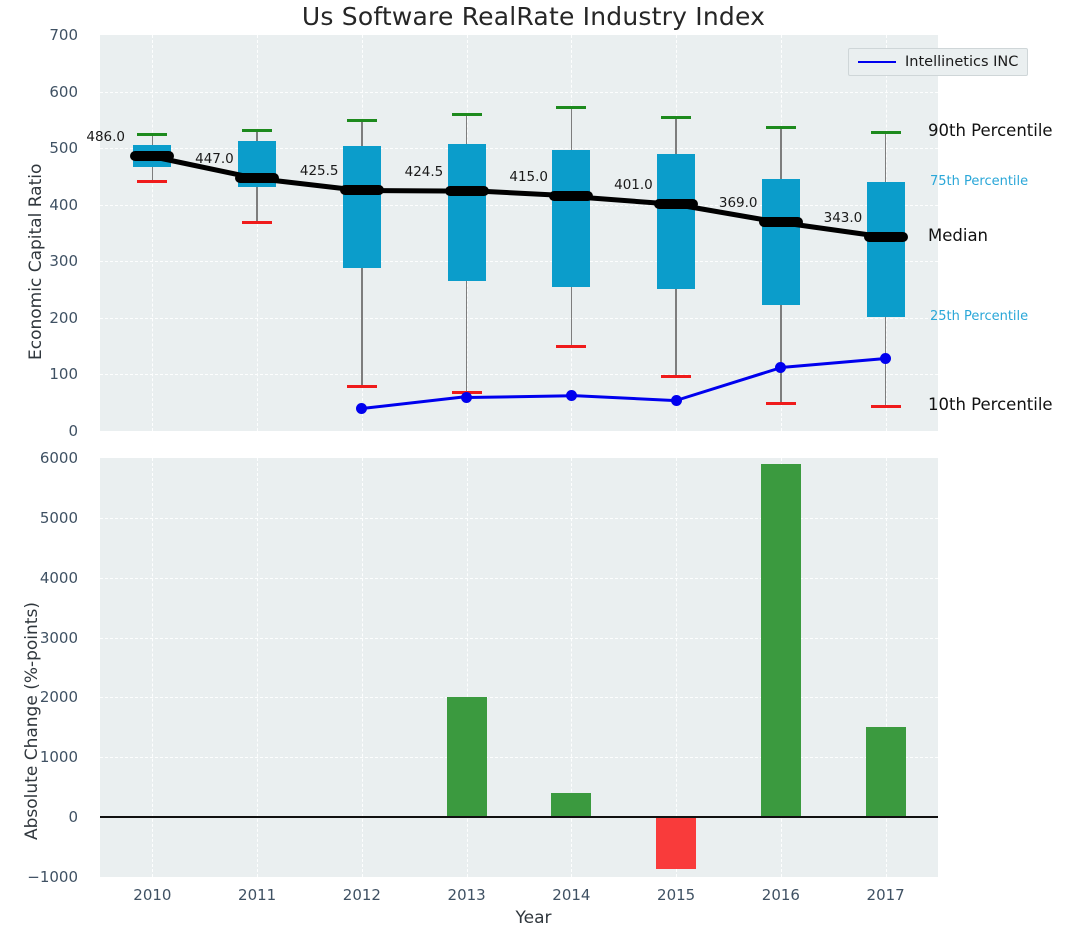 This screenshot has height=942, width=1067. Describe the element at coordinates (885, 249) in the screenshot. I see `box-2017` at that location.